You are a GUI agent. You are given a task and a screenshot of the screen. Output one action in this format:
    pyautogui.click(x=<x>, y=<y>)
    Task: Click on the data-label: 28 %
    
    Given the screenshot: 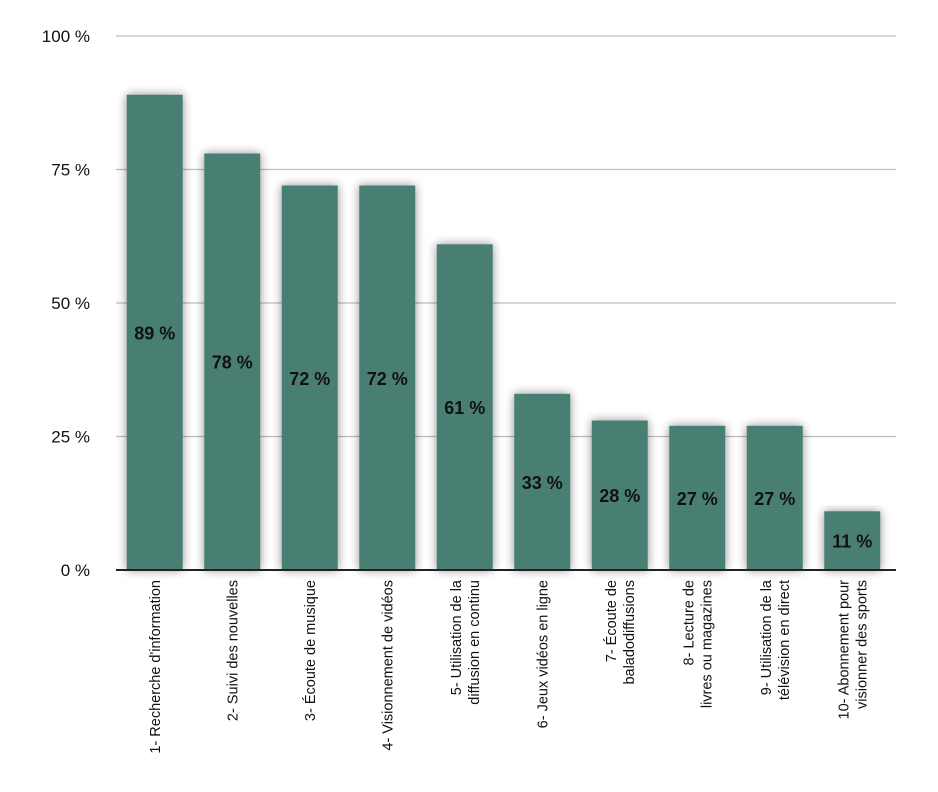 What is the action you would take?
    pyautogui.click(x=619, y=496)
    